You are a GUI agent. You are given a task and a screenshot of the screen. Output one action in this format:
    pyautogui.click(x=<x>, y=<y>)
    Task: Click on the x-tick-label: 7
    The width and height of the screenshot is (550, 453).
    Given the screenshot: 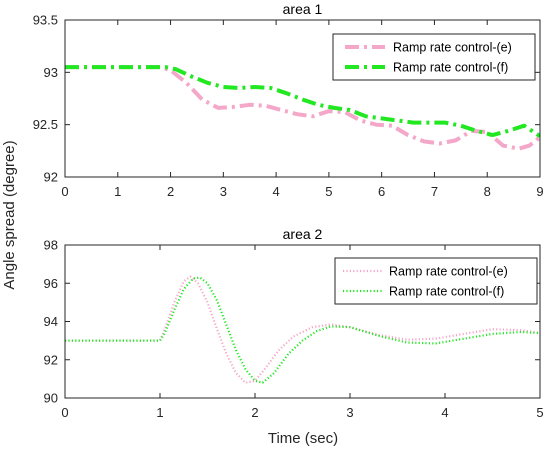 What is the action you would take?
    pyautogui.click(x=434, y=191)
    